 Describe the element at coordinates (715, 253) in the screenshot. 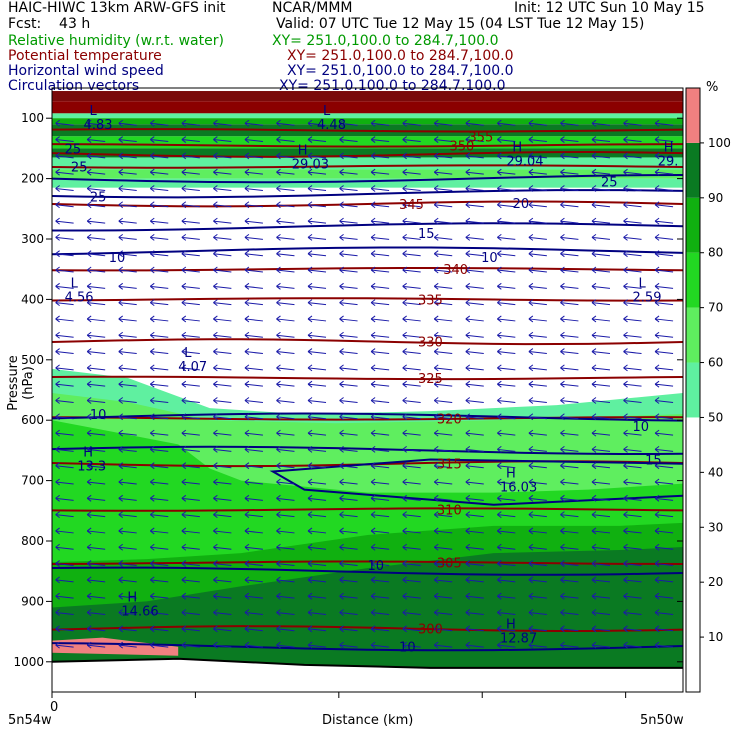

I see `colorbar-tick-label: 80` at that location.